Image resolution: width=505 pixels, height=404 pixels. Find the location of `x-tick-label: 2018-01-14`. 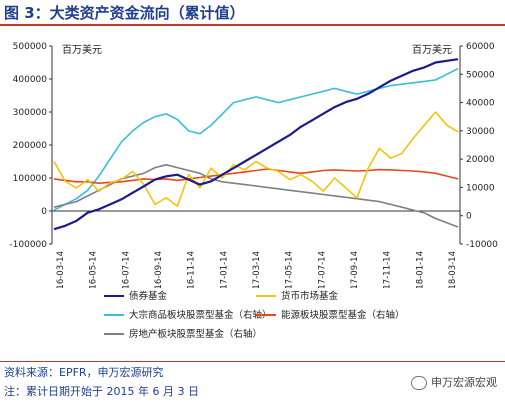

x-tick-label: 2018-01-14 is located at coordinates (420, 269).